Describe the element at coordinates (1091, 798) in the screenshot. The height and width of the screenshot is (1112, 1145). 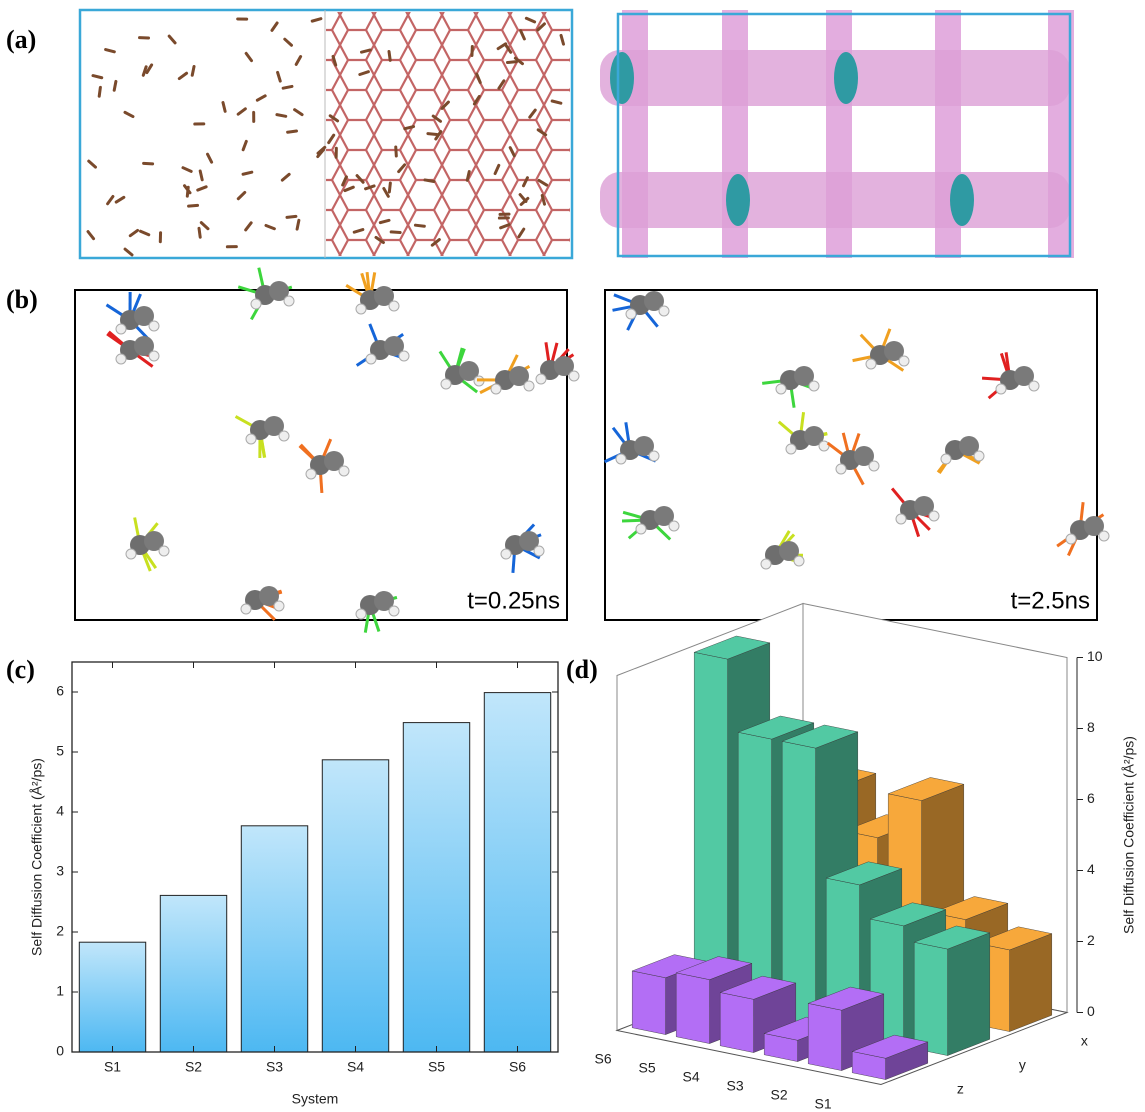
I see `z-tick-label: 6` at that location.